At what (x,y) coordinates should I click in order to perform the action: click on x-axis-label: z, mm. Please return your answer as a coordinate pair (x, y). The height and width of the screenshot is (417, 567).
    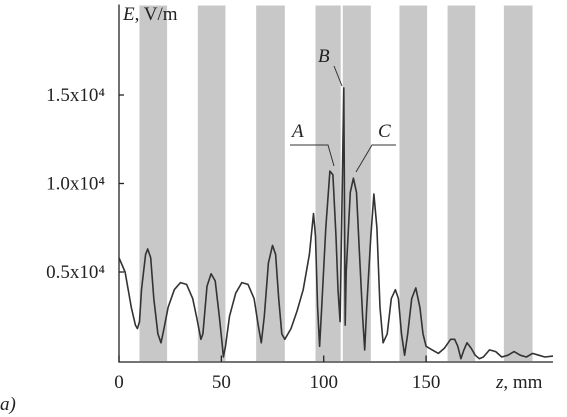
    Looking at the image, I should click on (519, 382).